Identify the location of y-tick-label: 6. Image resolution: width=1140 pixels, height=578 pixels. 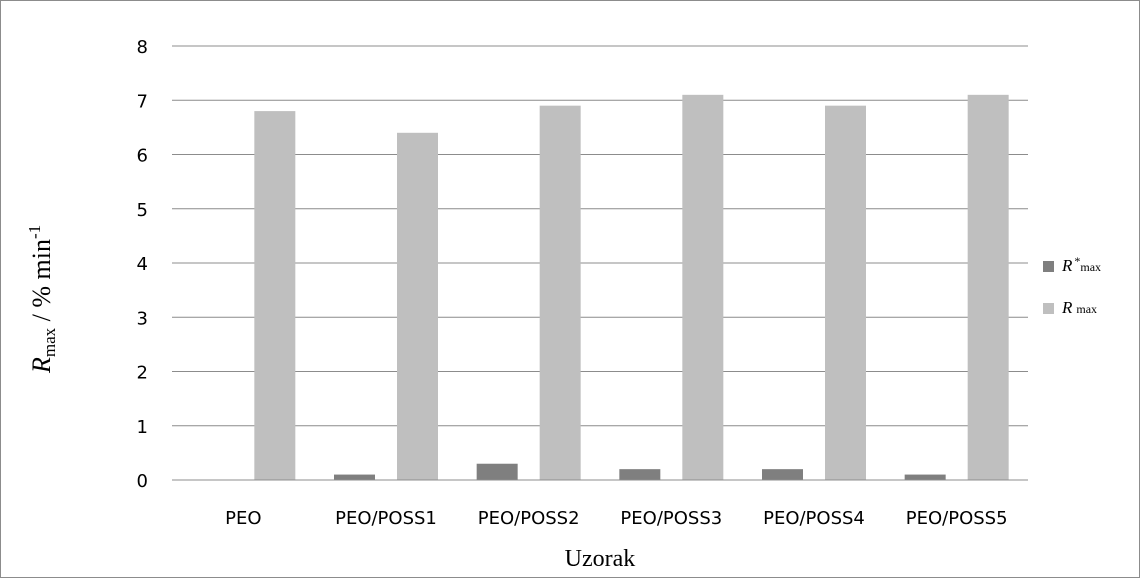
(142, 156).